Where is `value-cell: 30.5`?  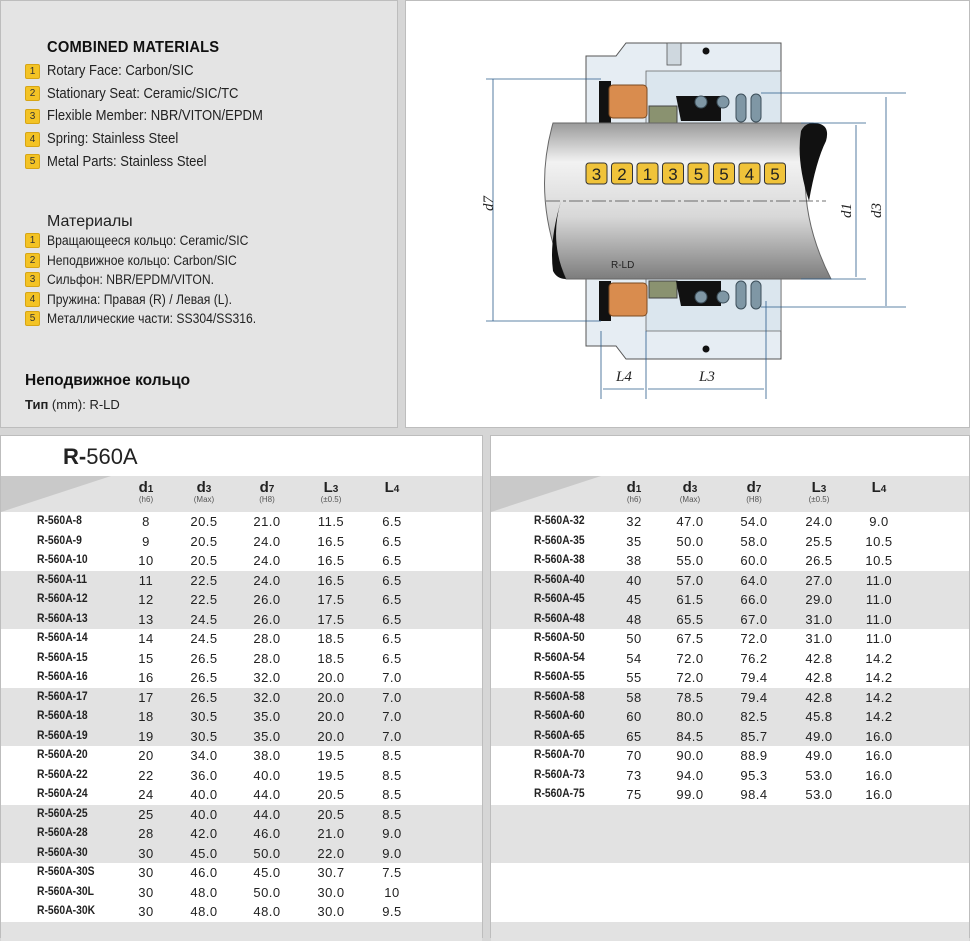 value-cell: 30.5 is located at coordinates (204, 716).